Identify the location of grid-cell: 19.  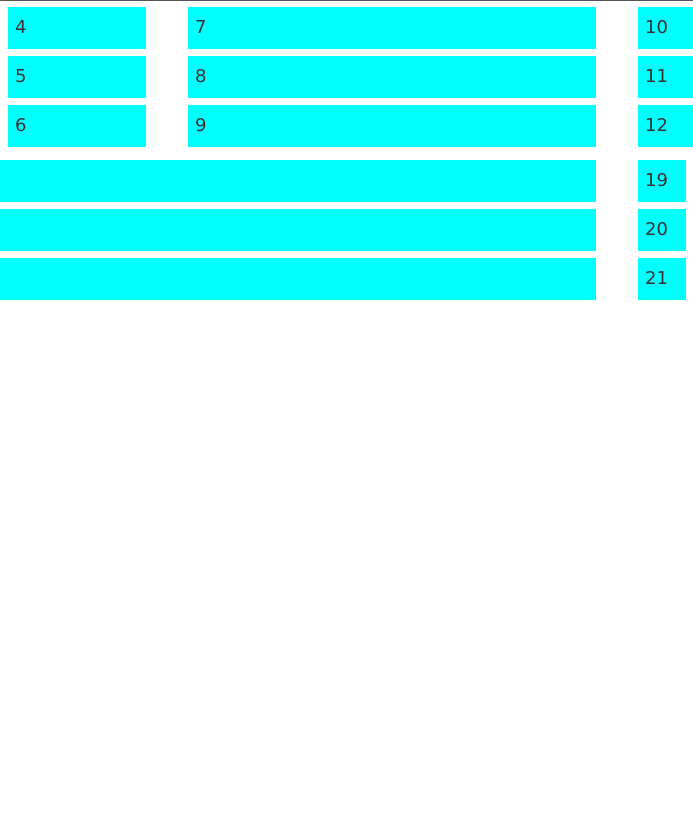
(662, 181).